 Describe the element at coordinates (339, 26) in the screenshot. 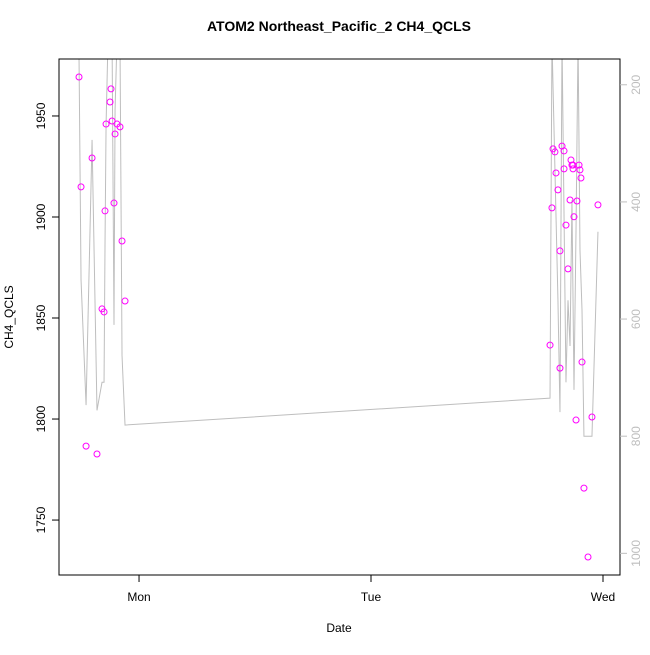

I see `chart-title: ATOM2 Northeast_Pacific_2 CH4_QCLS` at that location.